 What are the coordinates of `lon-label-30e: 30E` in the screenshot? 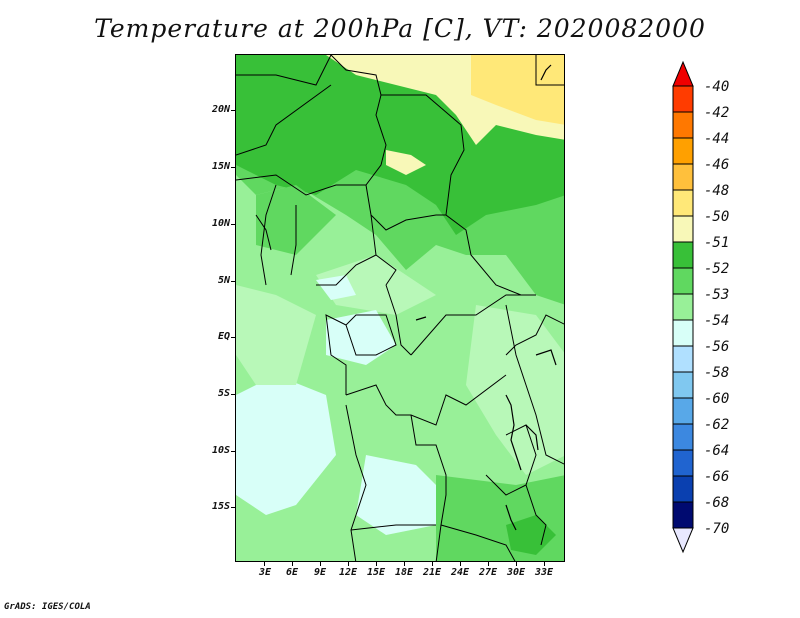 It's located at (516, 572).